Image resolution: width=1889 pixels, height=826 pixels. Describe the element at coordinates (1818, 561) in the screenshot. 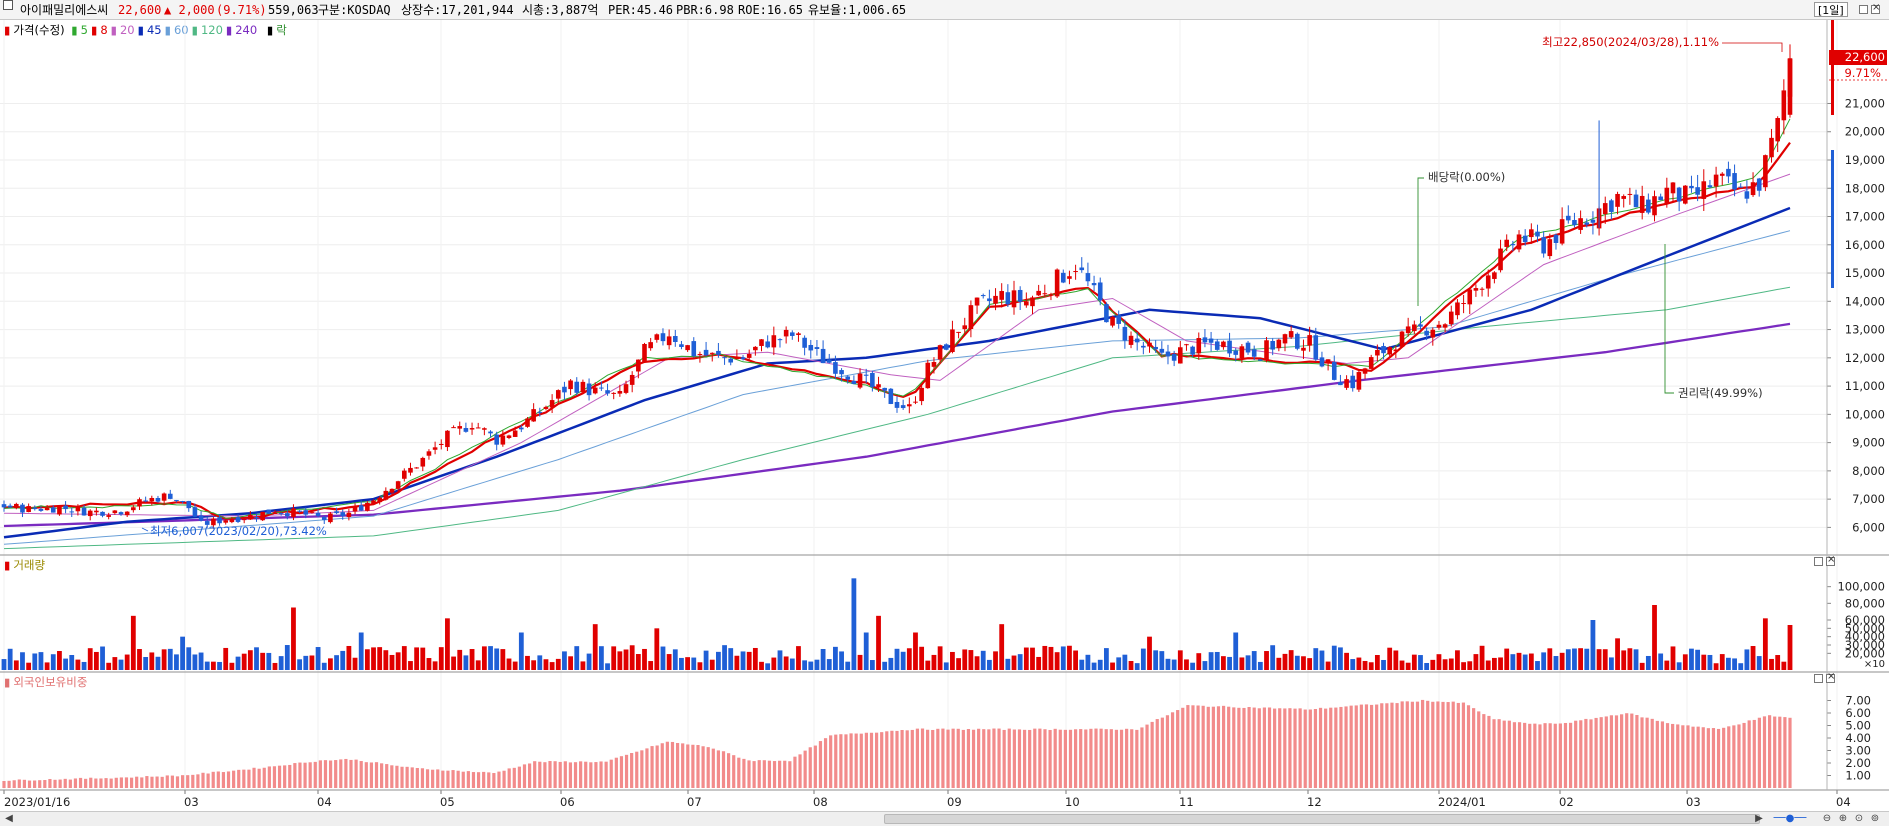

I see `volume-pane-restore-icon` at that location.